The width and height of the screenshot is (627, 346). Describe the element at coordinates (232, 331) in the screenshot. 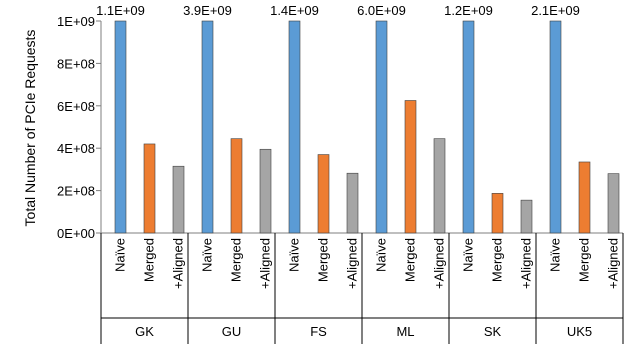

I see `group-label-gu: GU` at that location.